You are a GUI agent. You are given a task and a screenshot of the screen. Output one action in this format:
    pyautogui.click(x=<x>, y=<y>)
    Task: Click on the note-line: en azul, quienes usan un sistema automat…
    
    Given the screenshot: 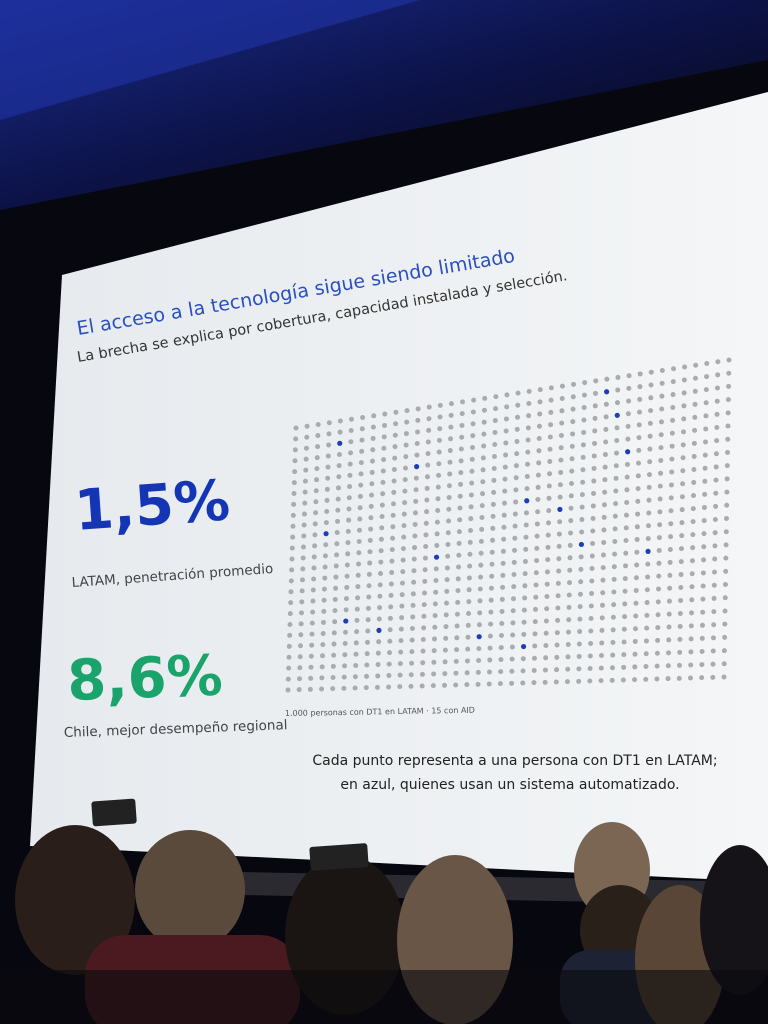 What is the action you would take?
    pyautogui.click(x=509, y=785)
    